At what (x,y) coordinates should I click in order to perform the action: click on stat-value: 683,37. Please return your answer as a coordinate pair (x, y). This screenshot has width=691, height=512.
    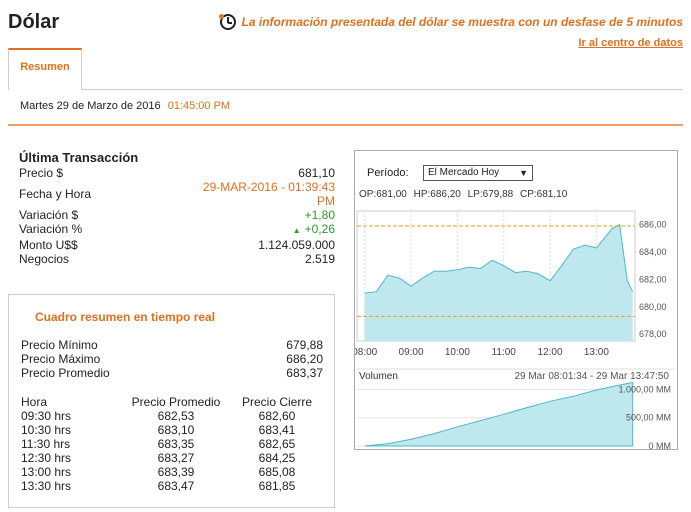
    Looking at the image, I should click on (304, 373).